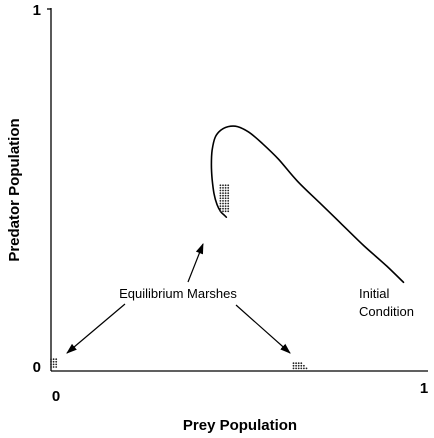  Describe the element at coordinates (424, 388) in the screenshot. I see `x-tick-label-1: 1` at that location.